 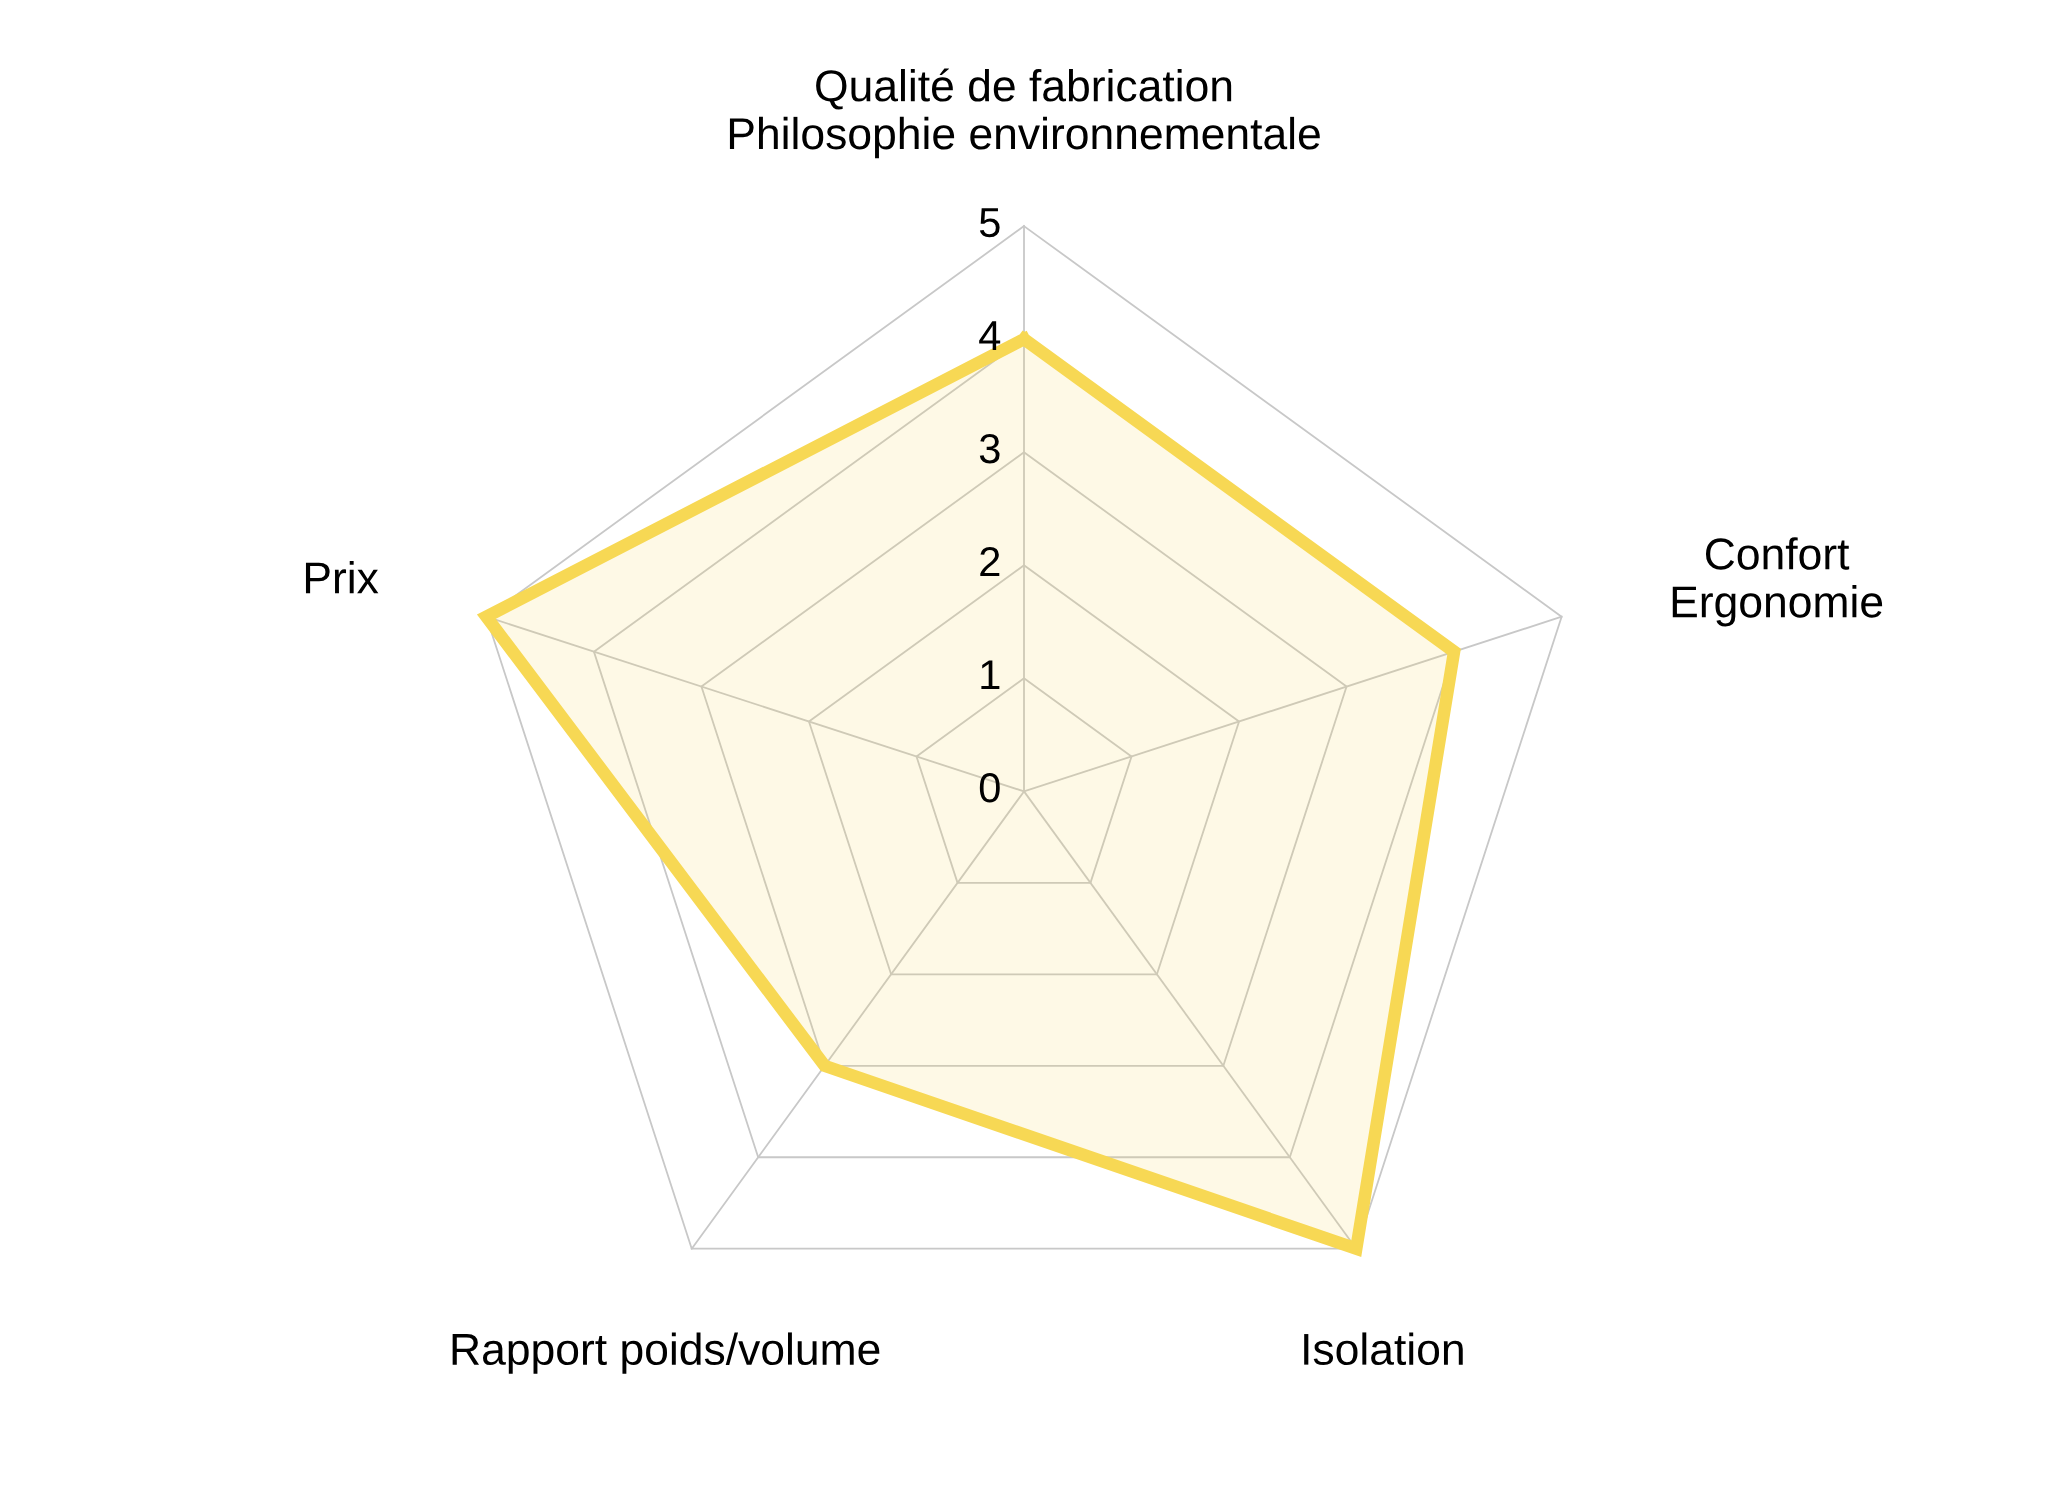 I want to click on y-tick-label: 3, so click(x=989, y=448).